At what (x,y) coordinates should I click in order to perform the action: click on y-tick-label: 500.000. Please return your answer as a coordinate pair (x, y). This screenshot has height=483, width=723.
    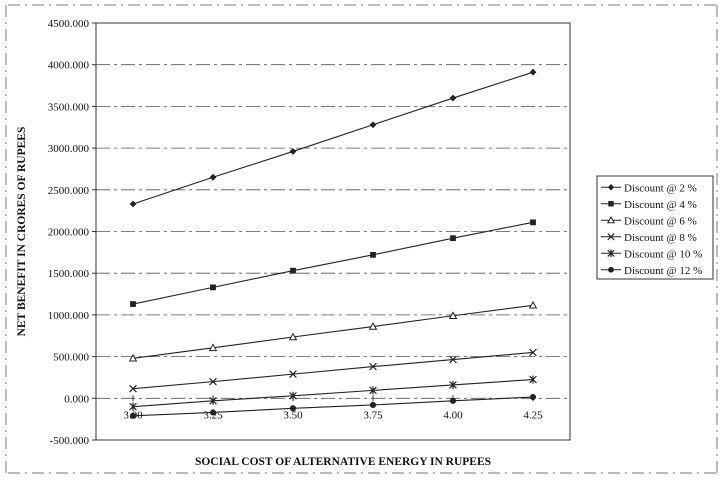
    Looking at the image, I should click on (71, 358).